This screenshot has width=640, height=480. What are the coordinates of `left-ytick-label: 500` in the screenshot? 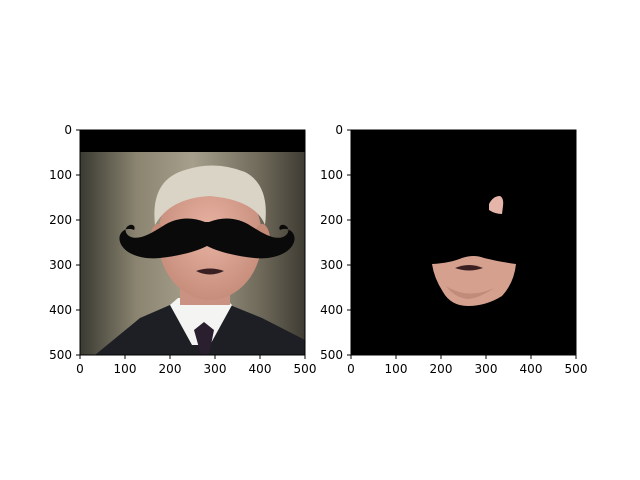 It's located at (60, 355).